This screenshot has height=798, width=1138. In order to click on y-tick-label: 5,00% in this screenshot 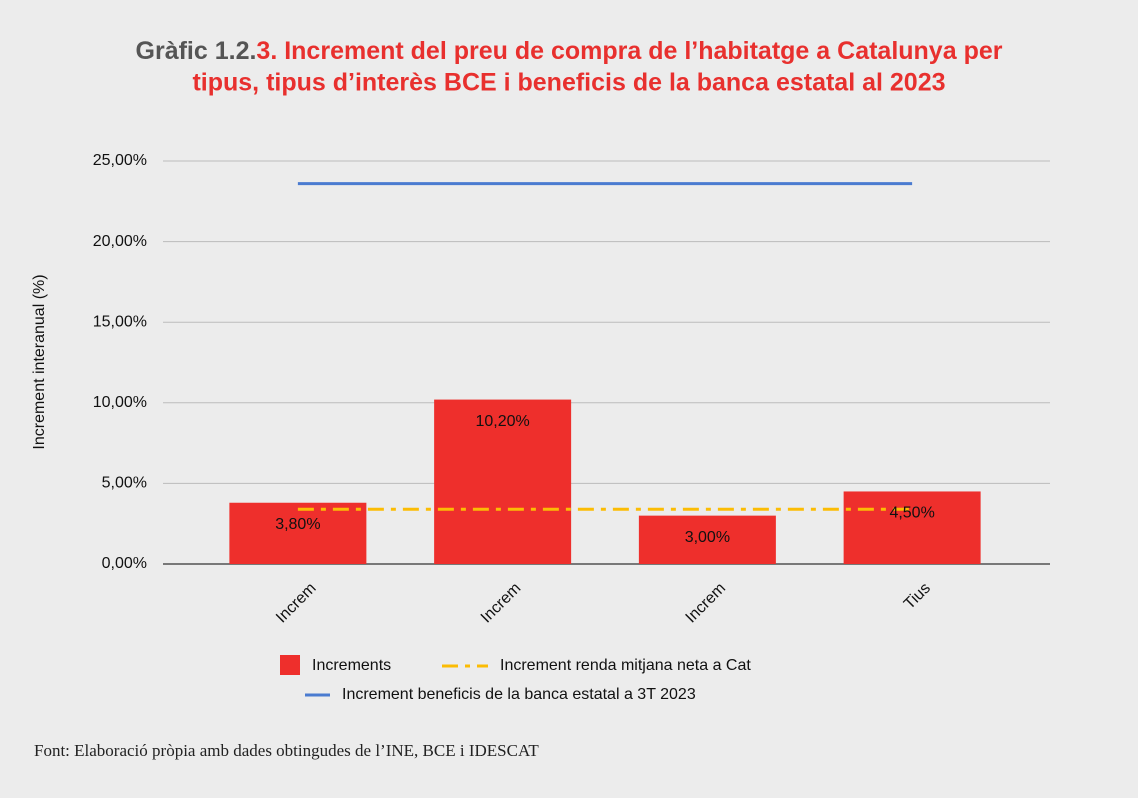, I will do `click(124, 483)`.